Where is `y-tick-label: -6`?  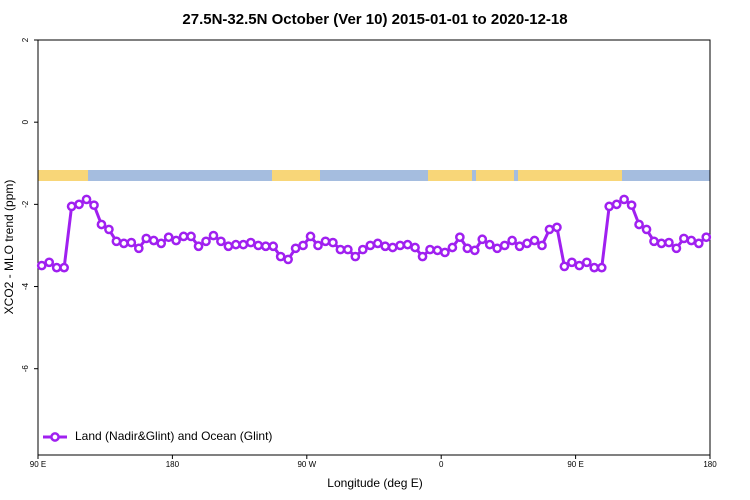 y-tick-label: -6 is located at coordinates (25, 369).